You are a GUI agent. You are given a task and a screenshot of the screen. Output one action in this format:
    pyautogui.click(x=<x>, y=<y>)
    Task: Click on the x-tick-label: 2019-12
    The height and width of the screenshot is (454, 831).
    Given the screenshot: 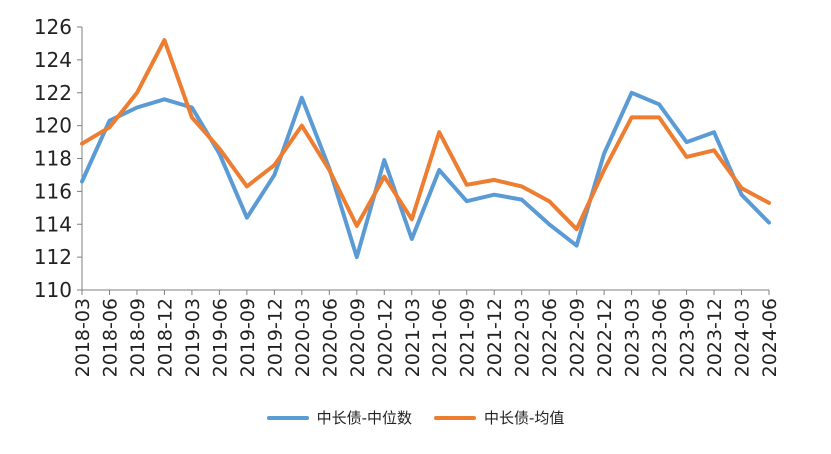 What is the action you would take?
    pyautogui.click(x=275, y=337)
    